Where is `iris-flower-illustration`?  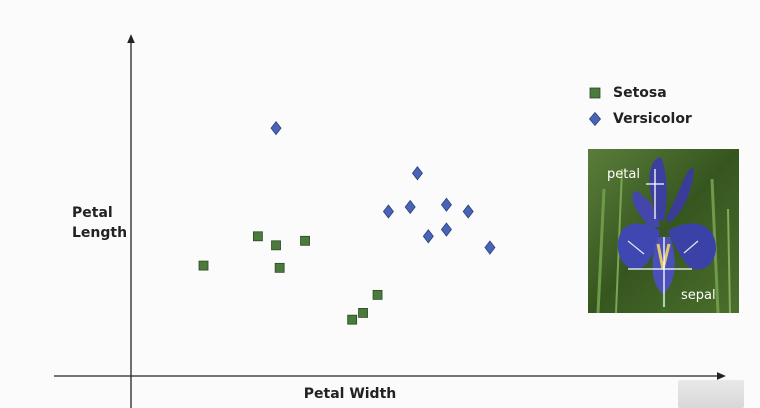 iris-flower-illustration is located at coordinates (663, 231).